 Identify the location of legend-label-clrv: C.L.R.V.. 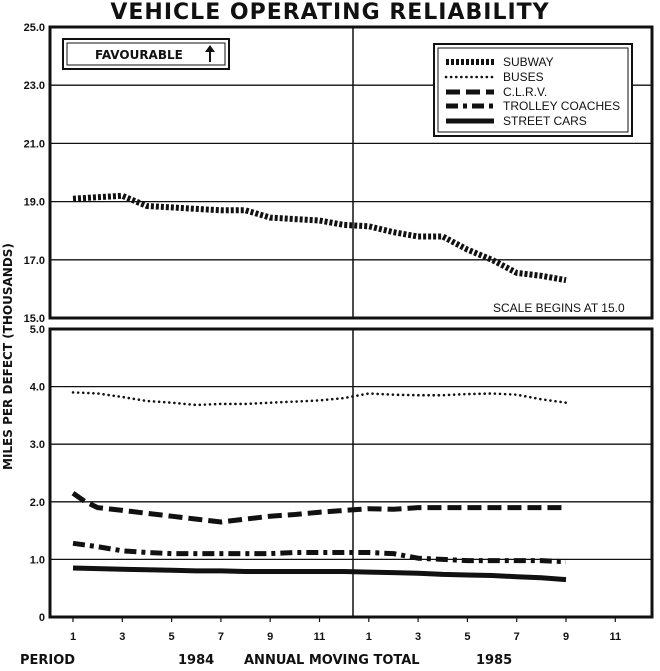
(525, 92).